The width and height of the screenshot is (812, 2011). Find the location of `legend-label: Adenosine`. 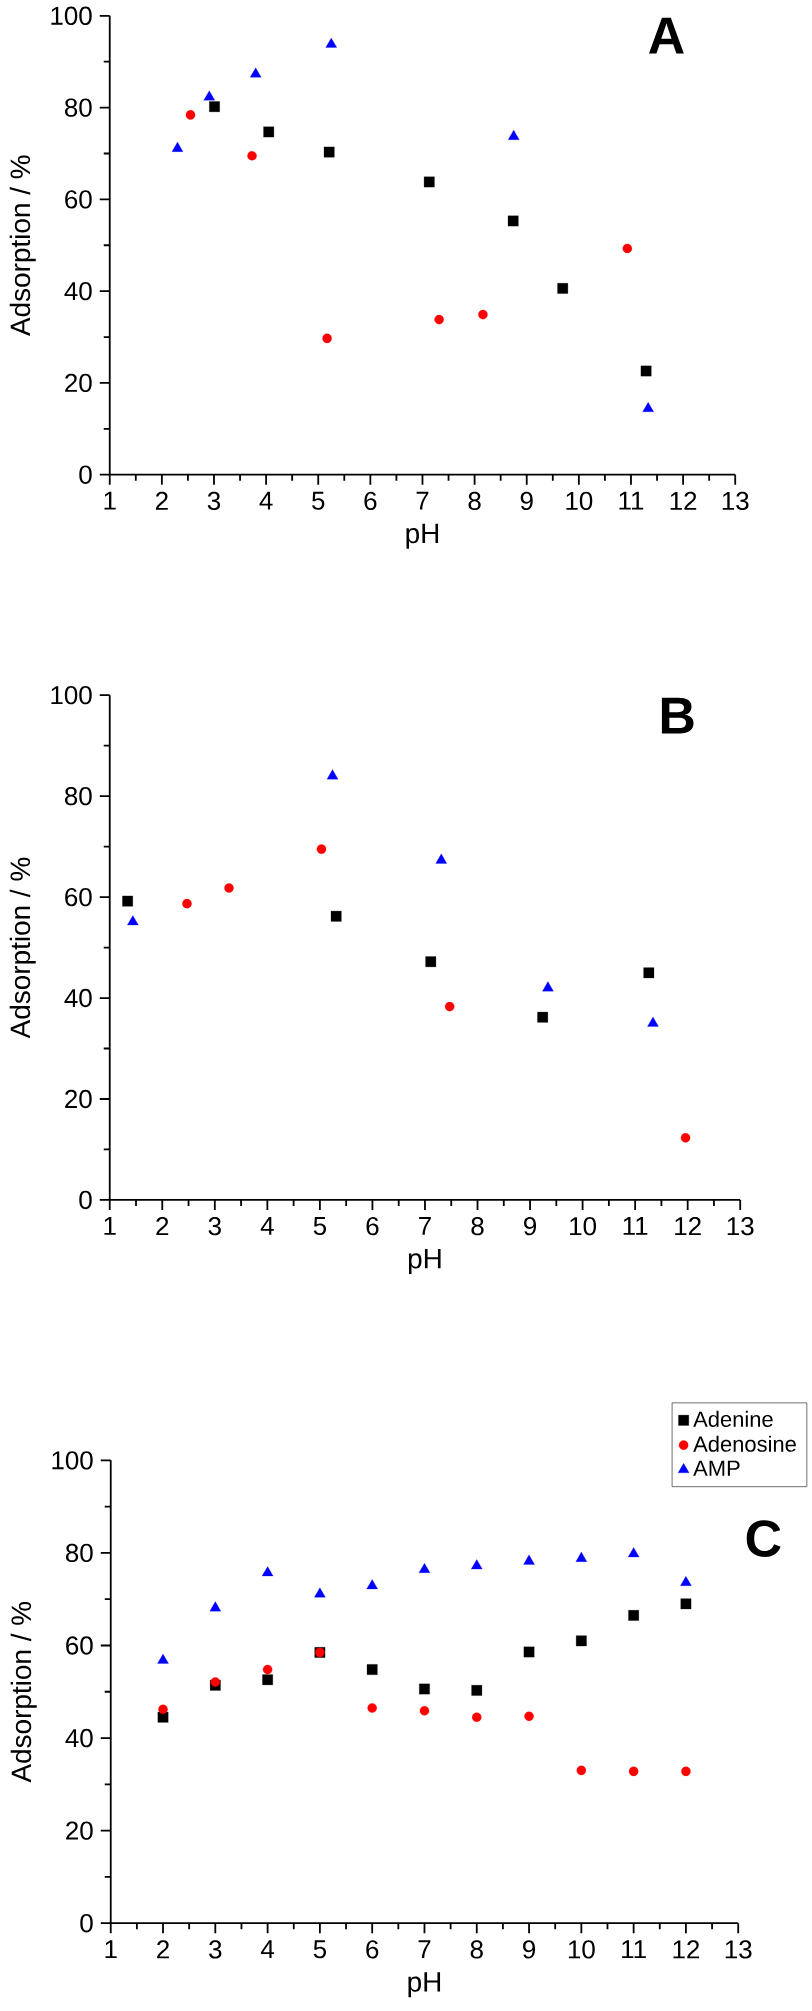

legend-label: Adenosine is located at coordinates (744, 1443).